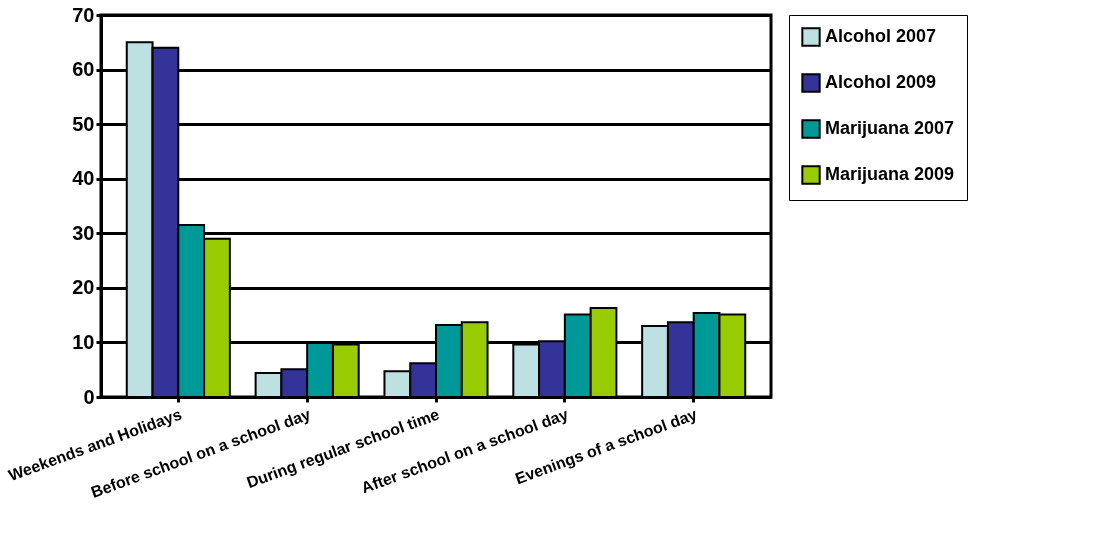  What do you see at coordinates (83, 14) in the screenshot?
I see `y-tick-label: 70` at bounding box center [83, 14].